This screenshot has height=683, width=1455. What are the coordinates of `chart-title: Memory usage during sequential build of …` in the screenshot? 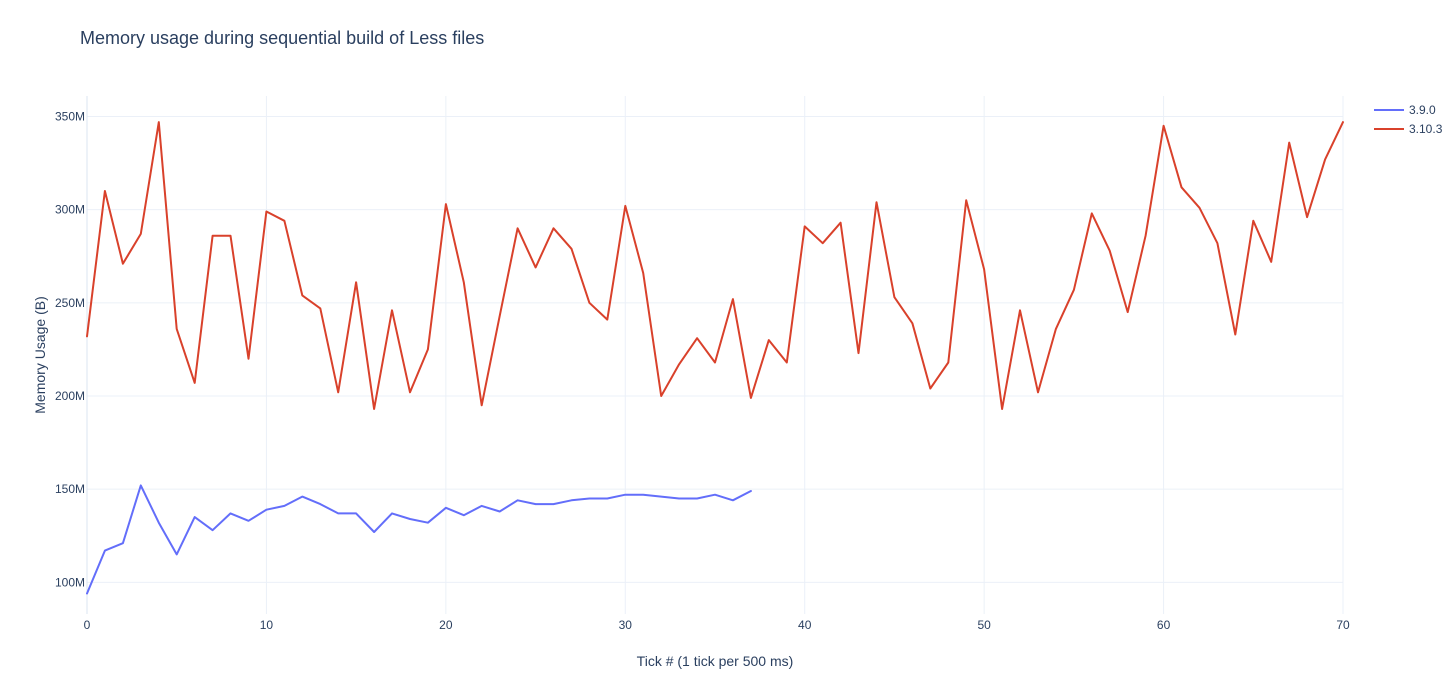 It's located at (282, 38).